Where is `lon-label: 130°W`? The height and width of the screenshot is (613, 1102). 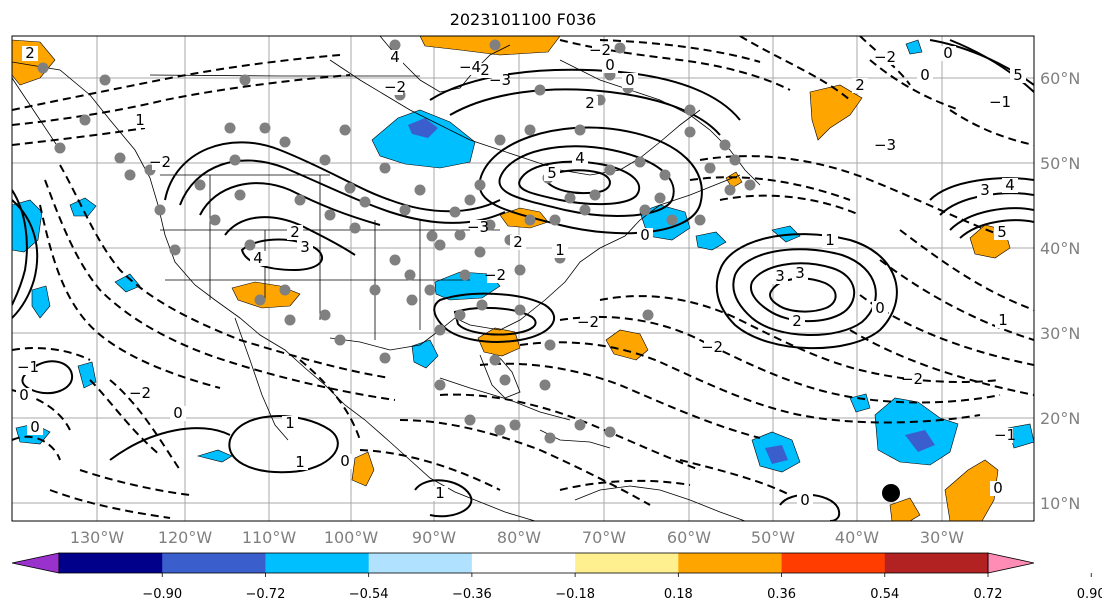 lon-label: 130°W is located at coordinates (97, 537).